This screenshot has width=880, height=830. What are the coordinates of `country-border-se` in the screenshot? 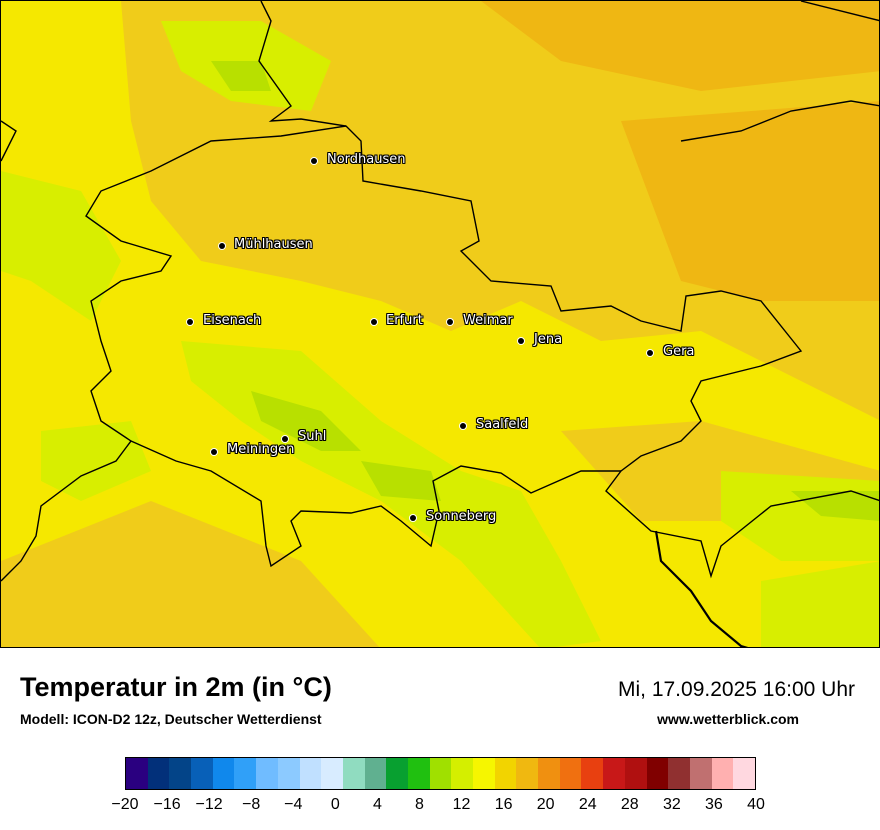 It's located at (701, 588).